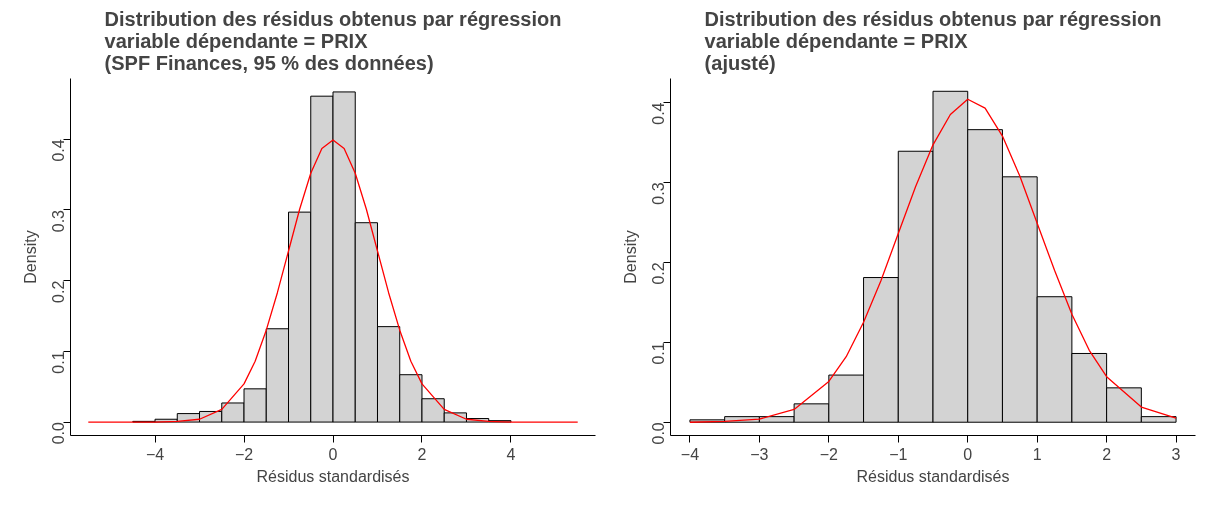 Image resolution: width=1217 pixels, height=513 pixels. Describe the element at coordinates (898, 454) in the screenshot. I see `x-tick-label: −1` at that location.